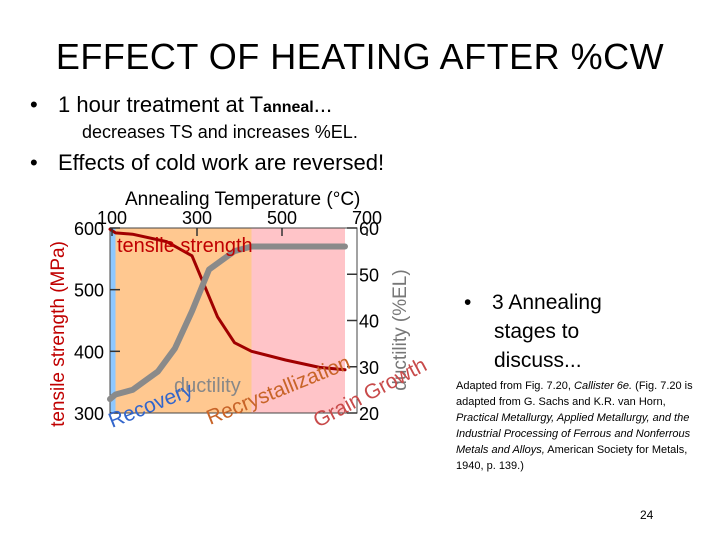 The height and width of the screenshot is (540, 720). Describe the element at coordinates (113, 320) in the screenshot. I see `region-recovery` at that location.